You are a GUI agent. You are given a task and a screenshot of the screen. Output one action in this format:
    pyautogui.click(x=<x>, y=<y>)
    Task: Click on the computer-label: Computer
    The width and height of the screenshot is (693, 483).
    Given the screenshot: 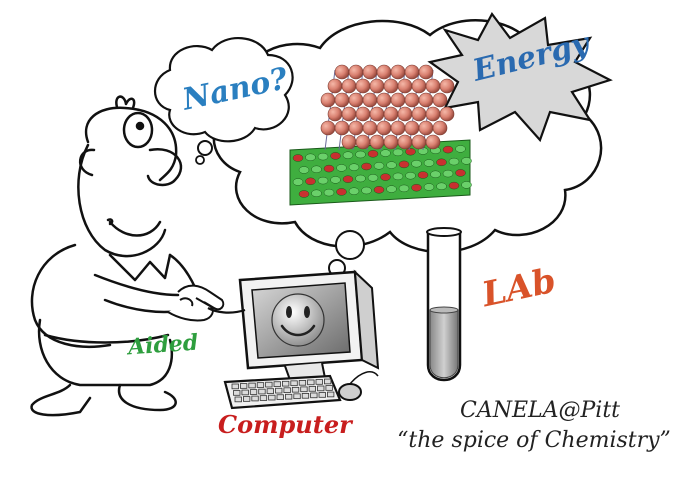 What is the action you would take?
    pyautogui.click(x=285, y=424)
    